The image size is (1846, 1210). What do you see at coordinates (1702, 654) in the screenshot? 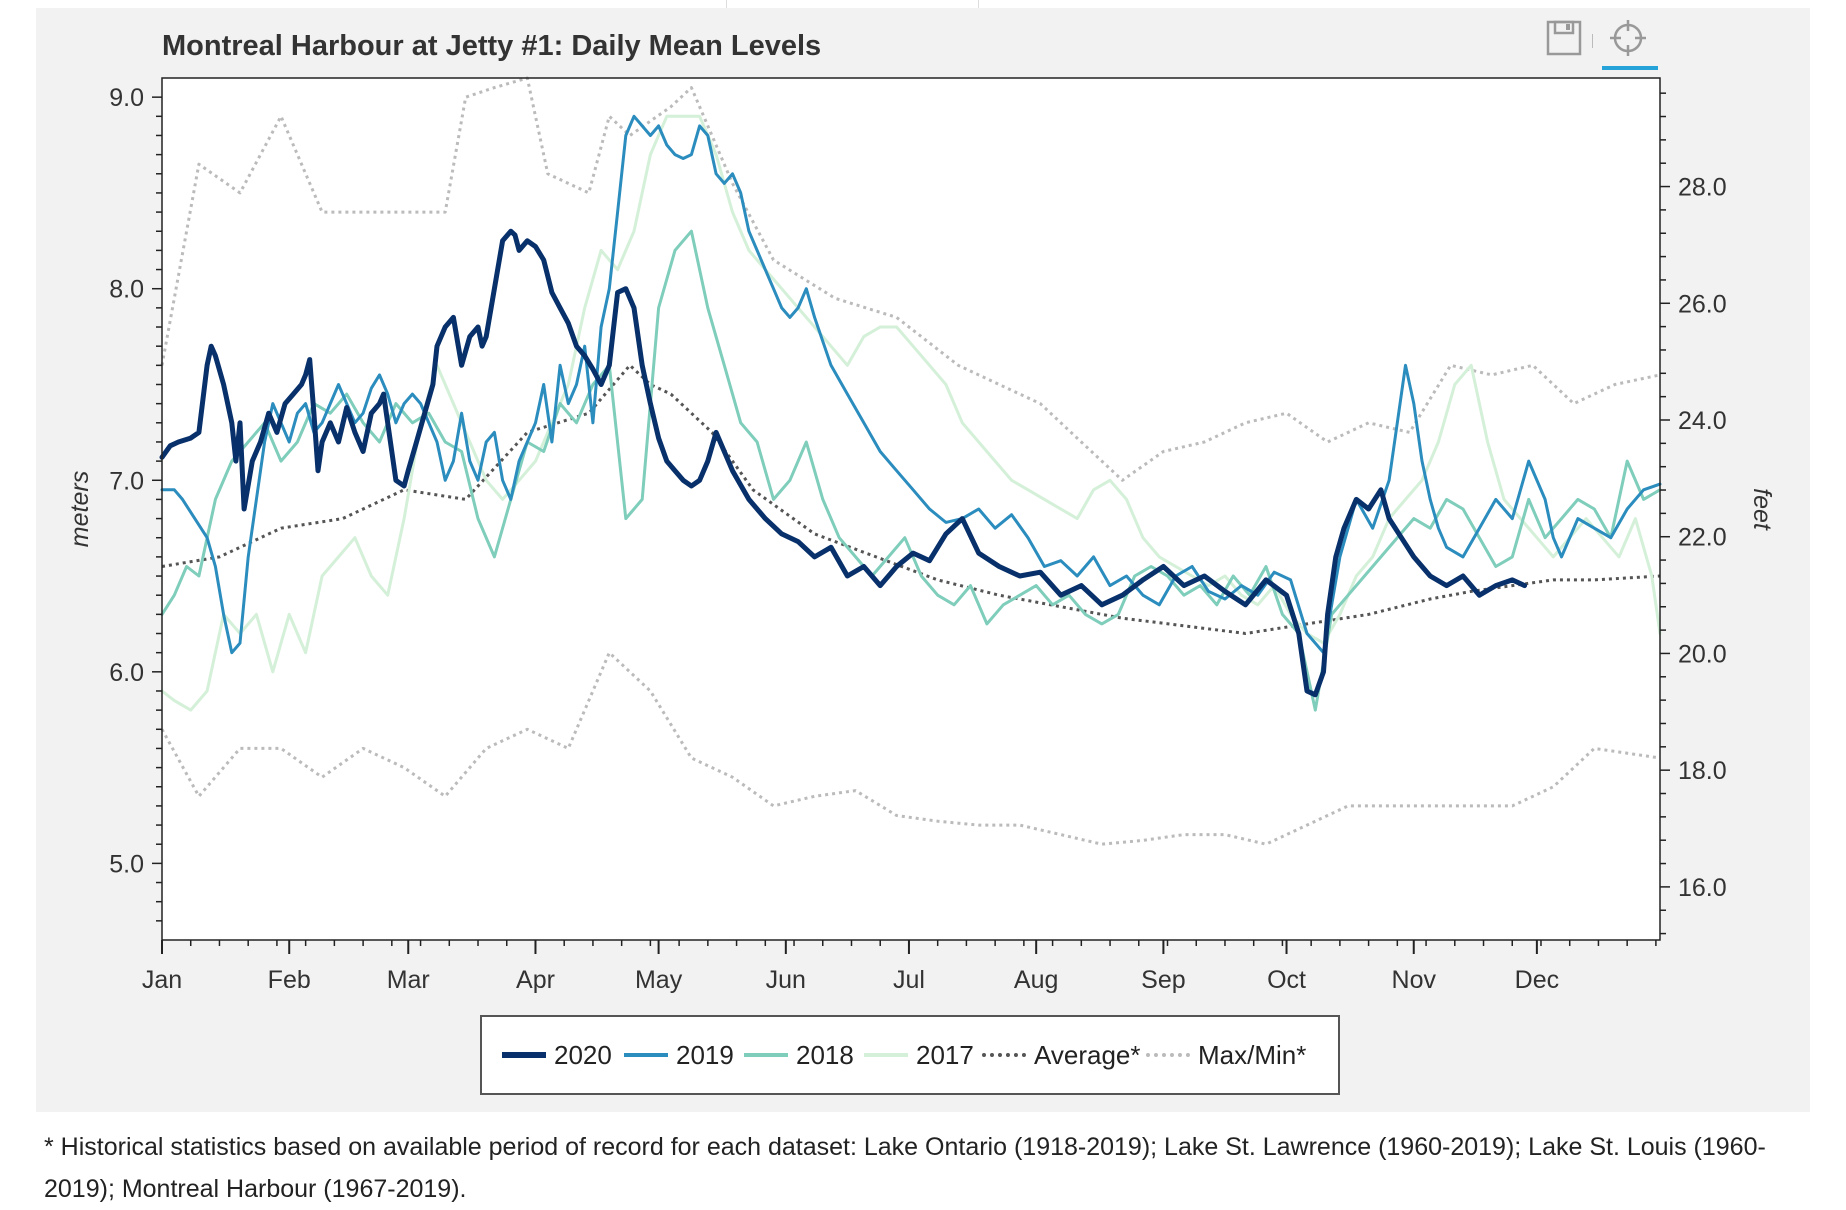
I see `right-axis-tick-label: 20.0` at bounding box center [1702, 654].